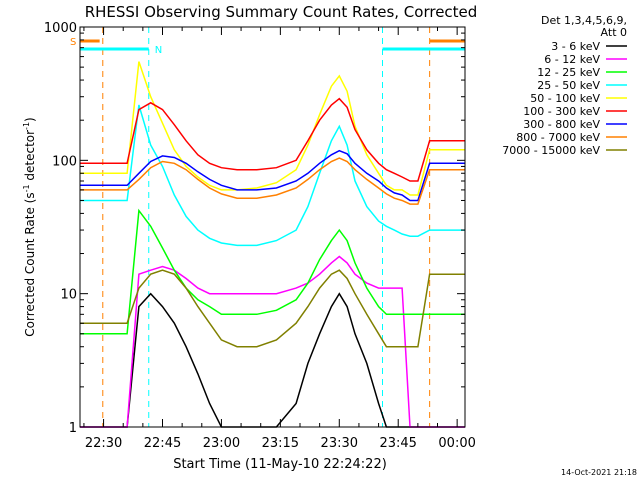 This screenshot has width=640, height=484. What do you see at coordinates (614, 32) in the screenshot?
I see `legend-header: Att 0` at bounding box center [614, 32].